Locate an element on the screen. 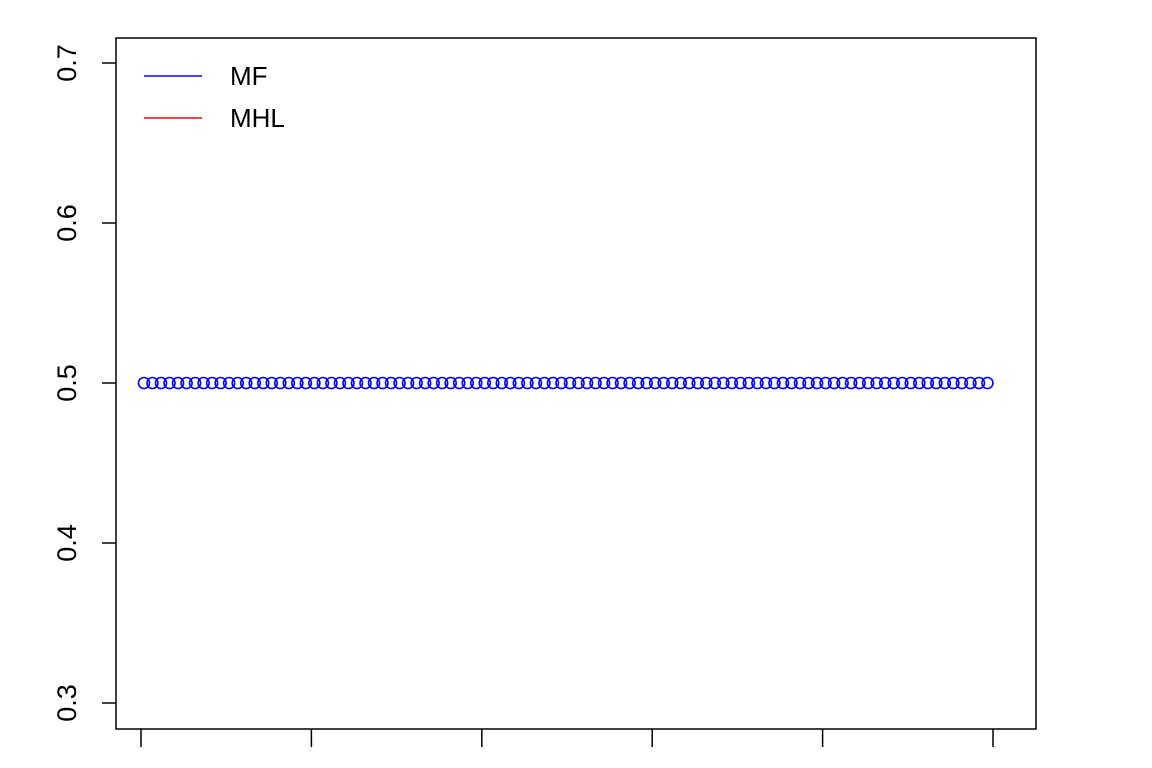 The width and height of the screenshot is (1152, 768). y-tick-label: 0.7 is located at coordinates (67, 63).